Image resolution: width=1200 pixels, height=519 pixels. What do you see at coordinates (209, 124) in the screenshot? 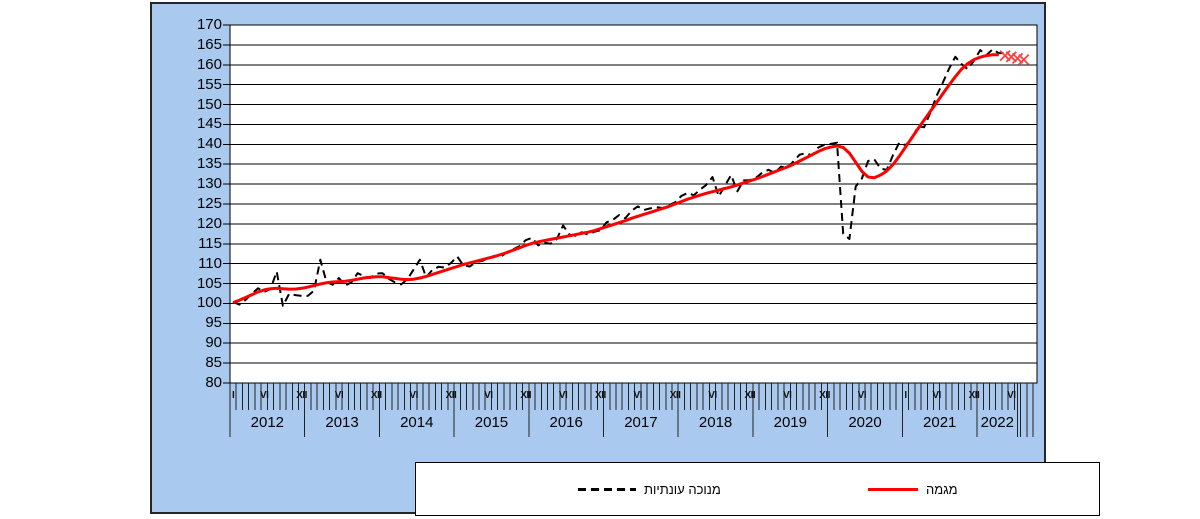
I see `y-axis-label: 145` at bounding box center [209, 124].